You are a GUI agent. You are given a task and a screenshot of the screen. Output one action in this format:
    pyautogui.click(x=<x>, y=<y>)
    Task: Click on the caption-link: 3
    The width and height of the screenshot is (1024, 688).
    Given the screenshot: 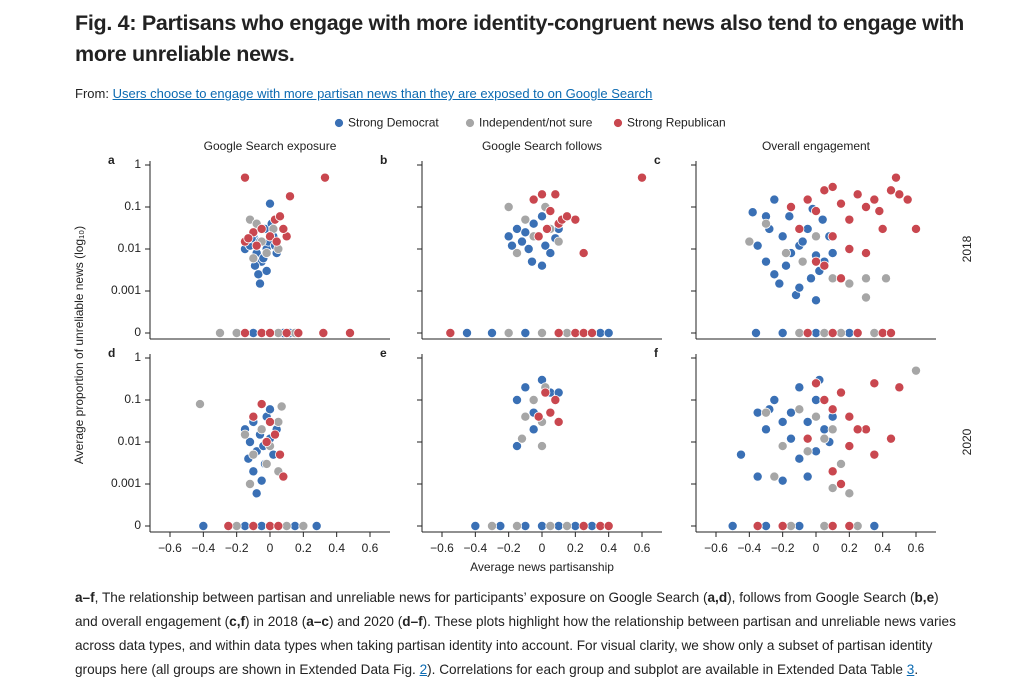 What is the action you would take?
    pyautogui.click(x=910, y=669)
    